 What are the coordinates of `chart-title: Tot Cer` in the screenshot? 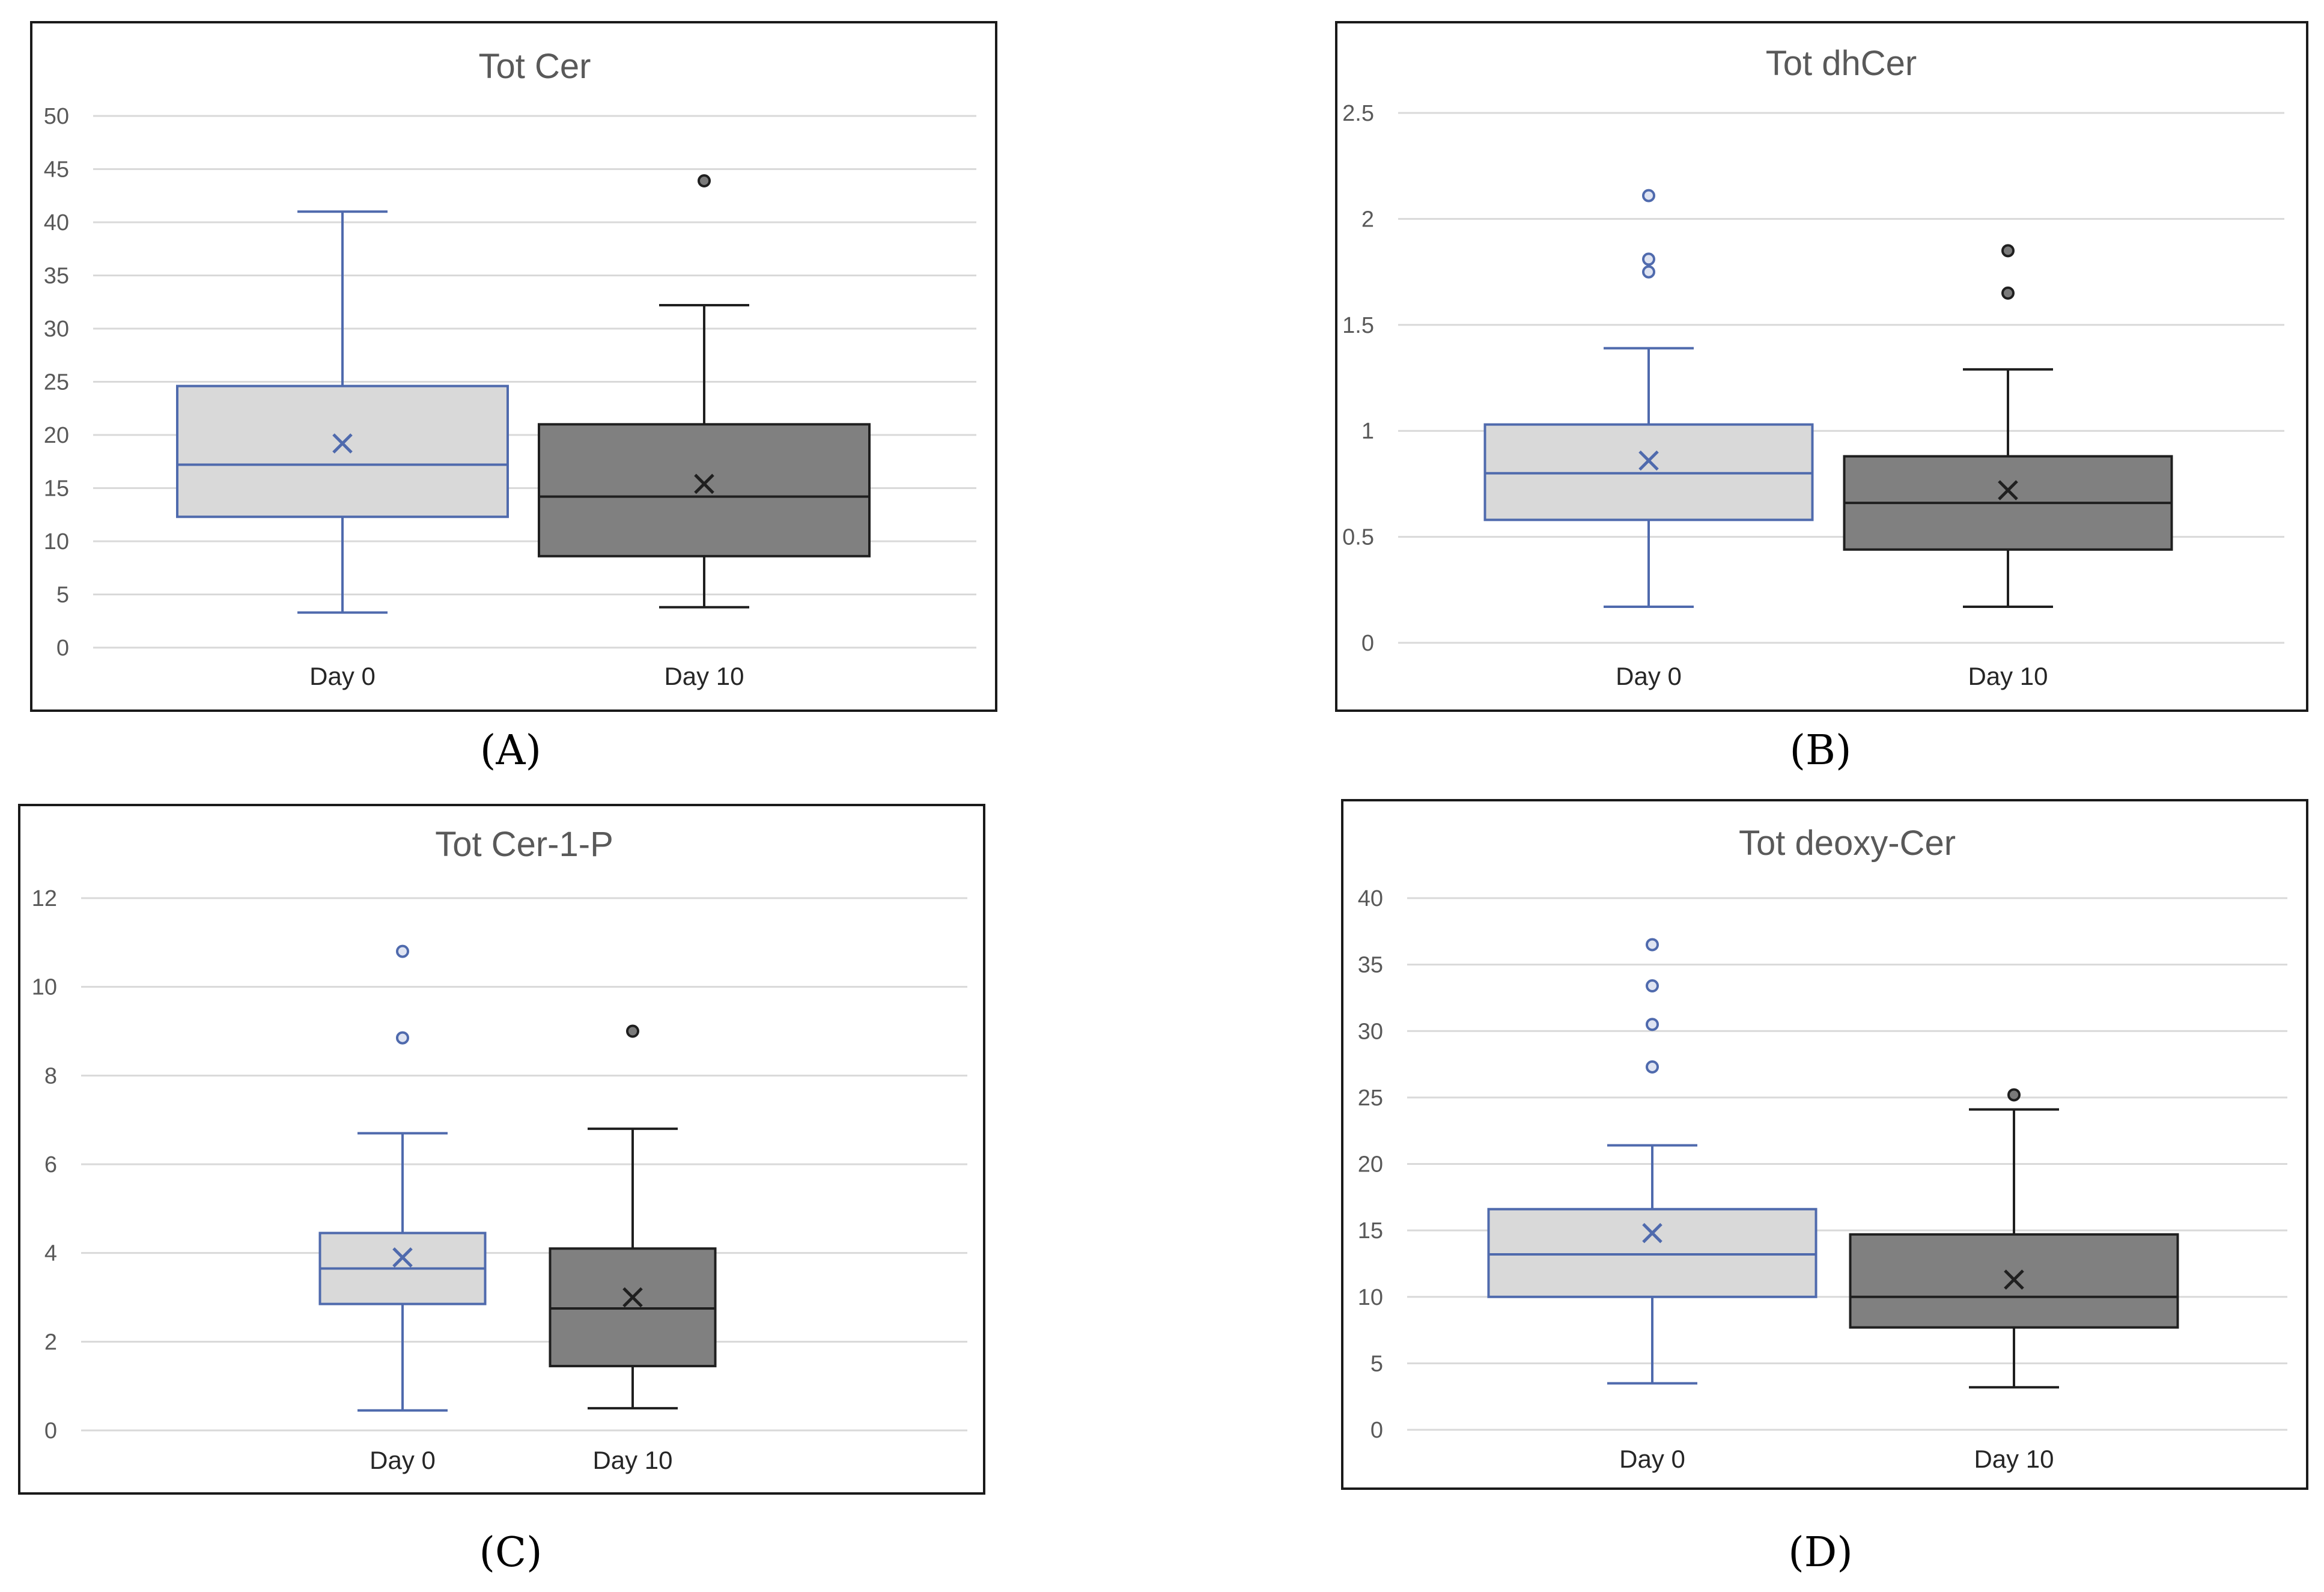 It's located at (535, 66).